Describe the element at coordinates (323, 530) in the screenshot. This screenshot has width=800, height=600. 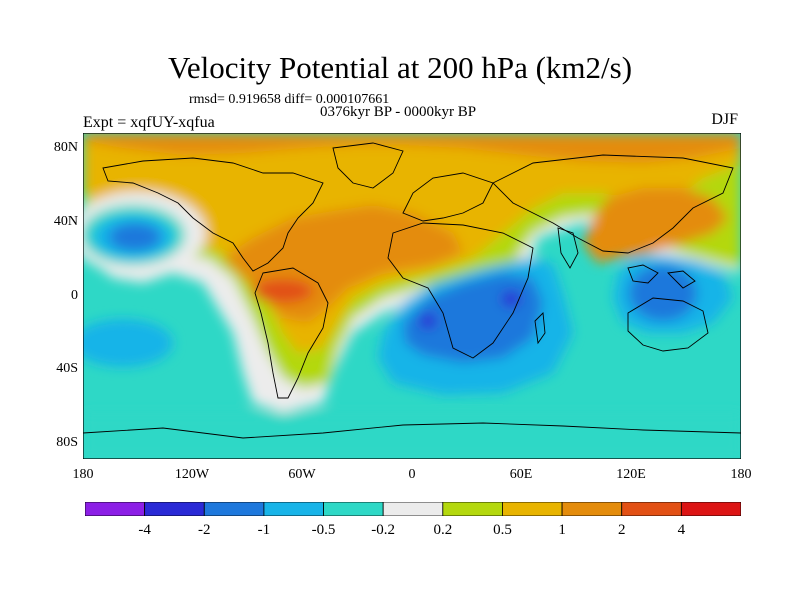
I see `colorbar-label: -0.5` at that location.